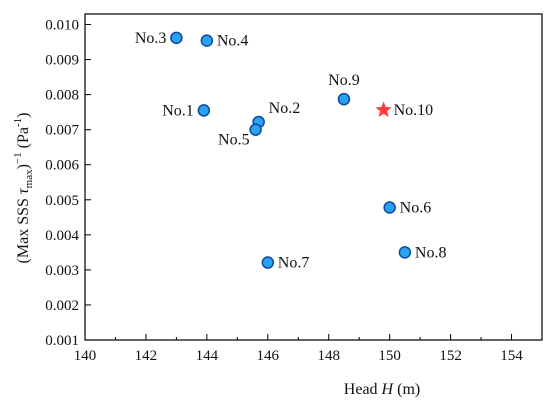 Image resolution: width=550 pixels, height=407 pixels. What do you see at coordinates (62, 271) in the screenshot?
I see `y-tick-label: 0.003` at bounding box center [62, 271].